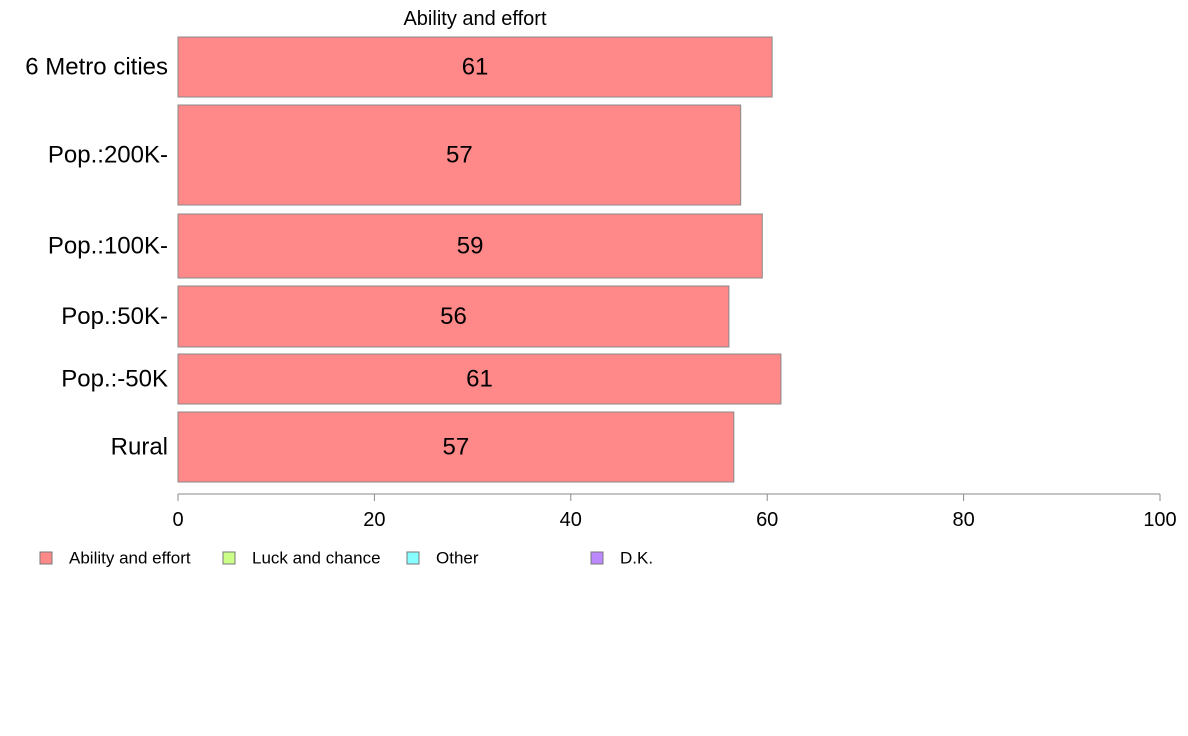 This screenshot has width=1188, height=736. Describe the element at coordinates (457, 558) in the screenshot. I see `legend-label: Other` at that location.